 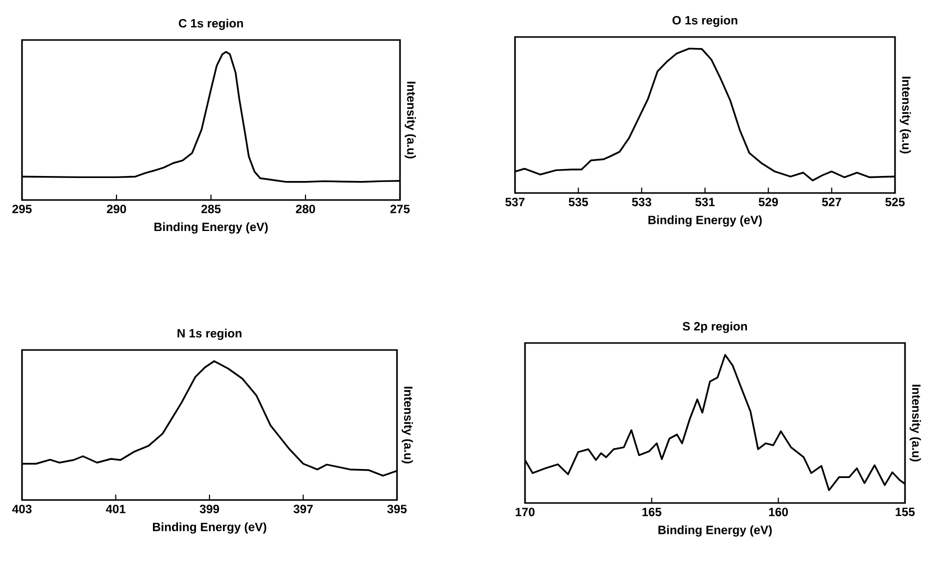 What do you see at coordinates (116, 209) in the screenshot?
I see `x-tick-label: 290` at bounding box center [116, 209].